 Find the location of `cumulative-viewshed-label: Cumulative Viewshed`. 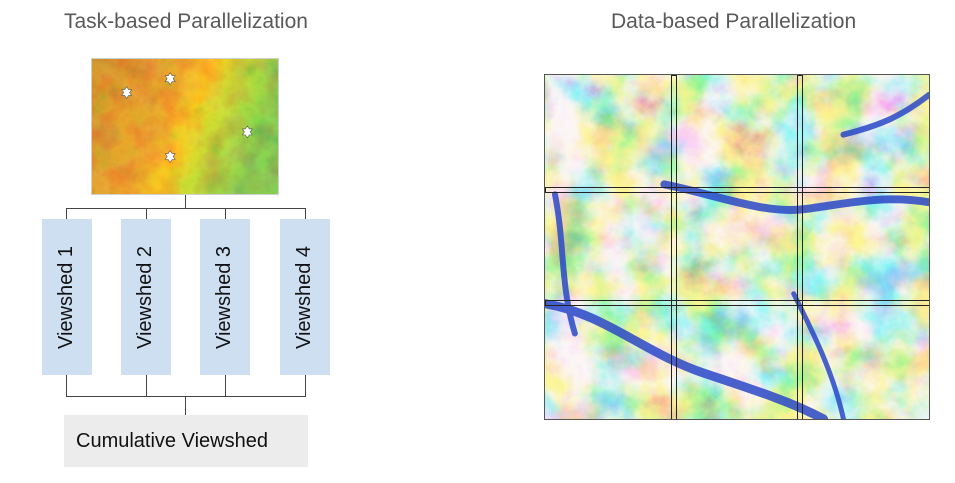

cumulative-viewshed-label: Cumulative Viewshed is located at coordinates (172, 440).